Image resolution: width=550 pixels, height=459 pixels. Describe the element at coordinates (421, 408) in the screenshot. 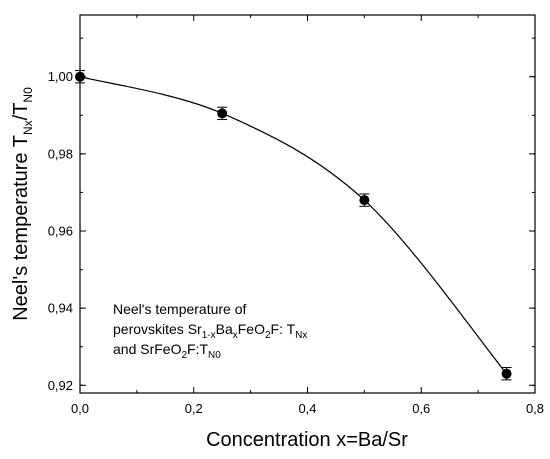

I see `x-tick-label: 0,6` at that location.